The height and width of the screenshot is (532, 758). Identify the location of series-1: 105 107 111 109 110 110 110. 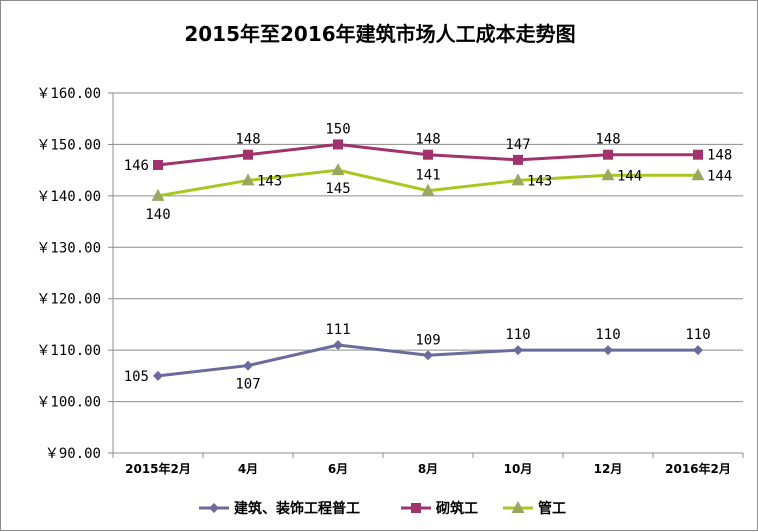
(417, 357).